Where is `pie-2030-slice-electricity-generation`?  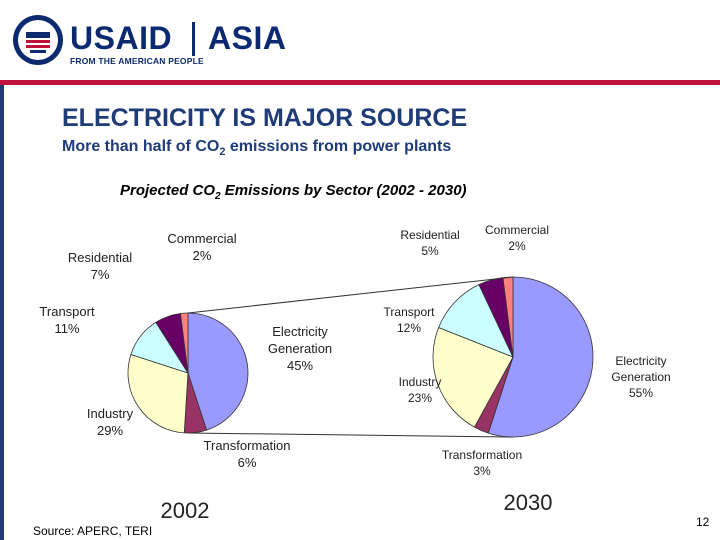 pie-2030-slice-electricity-generation is located at coordinates (540, 357).